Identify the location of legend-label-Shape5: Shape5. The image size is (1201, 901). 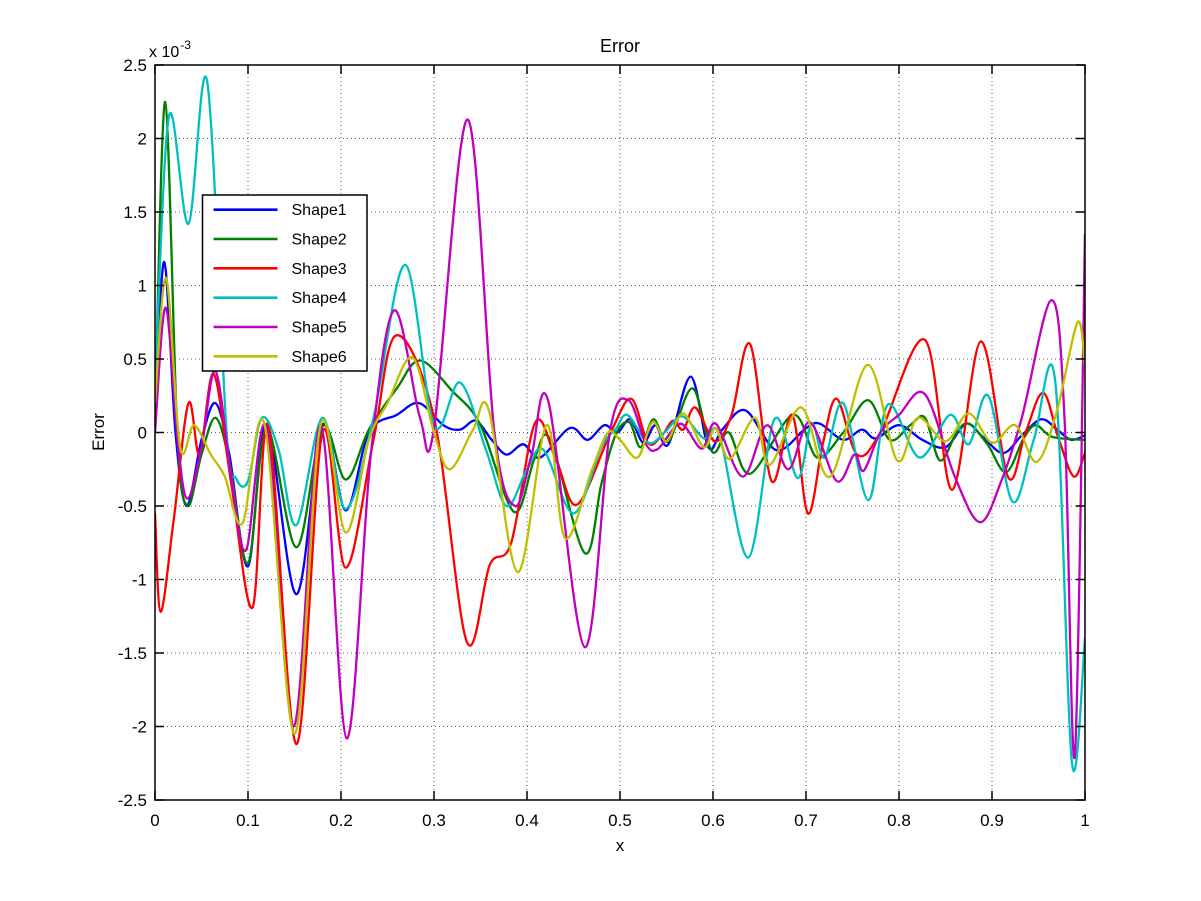
(319, 328).